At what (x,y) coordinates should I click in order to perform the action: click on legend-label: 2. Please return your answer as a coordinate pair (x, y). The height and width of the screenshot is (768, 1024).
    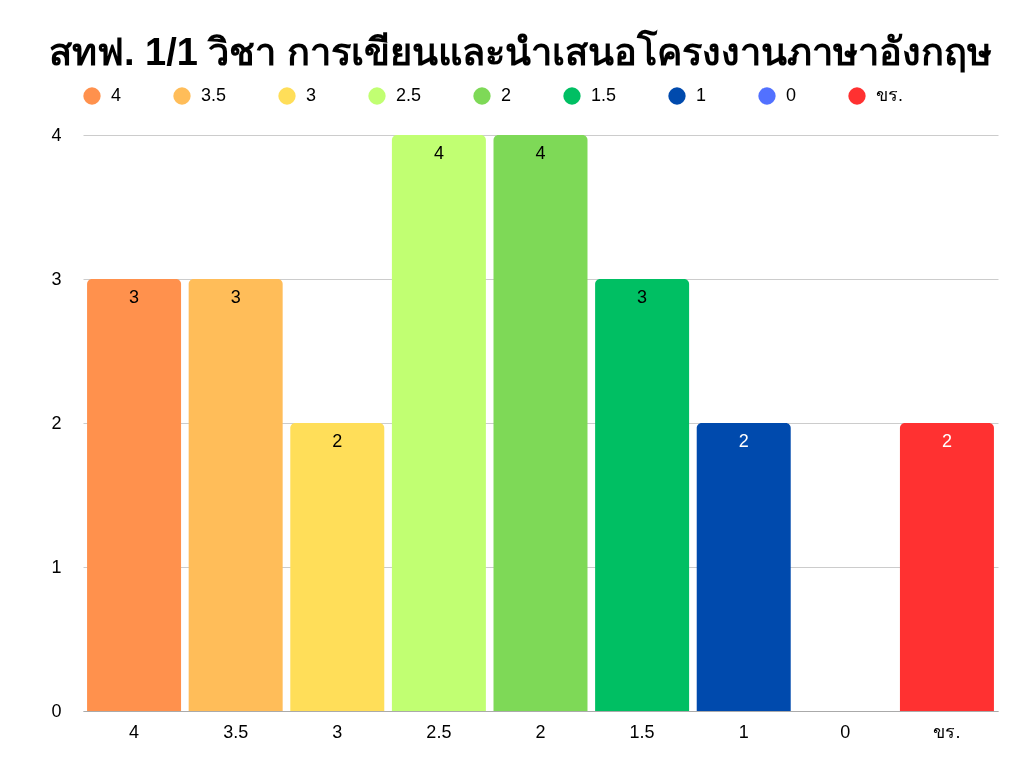
    Looking at the image, I should click on (506, 95).